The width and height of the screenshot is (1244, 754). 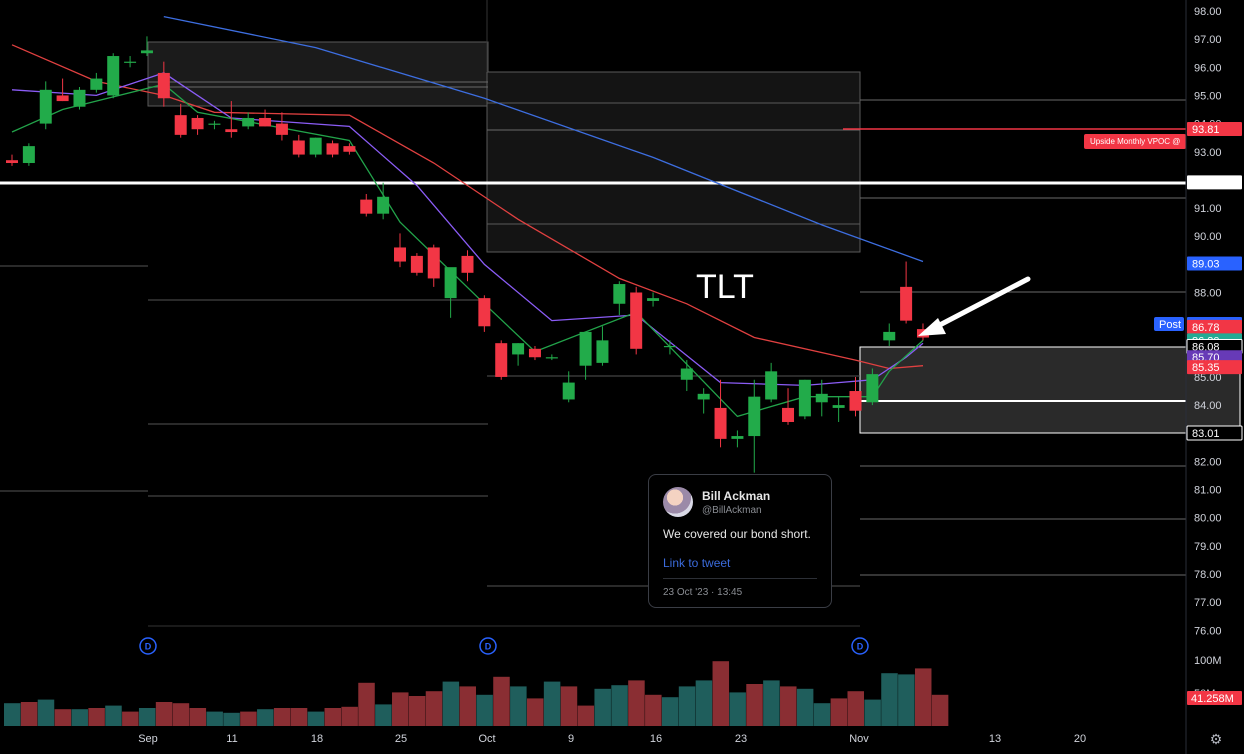 I want to click on price-label-text: 91.91, so click(x=1206, y=183).